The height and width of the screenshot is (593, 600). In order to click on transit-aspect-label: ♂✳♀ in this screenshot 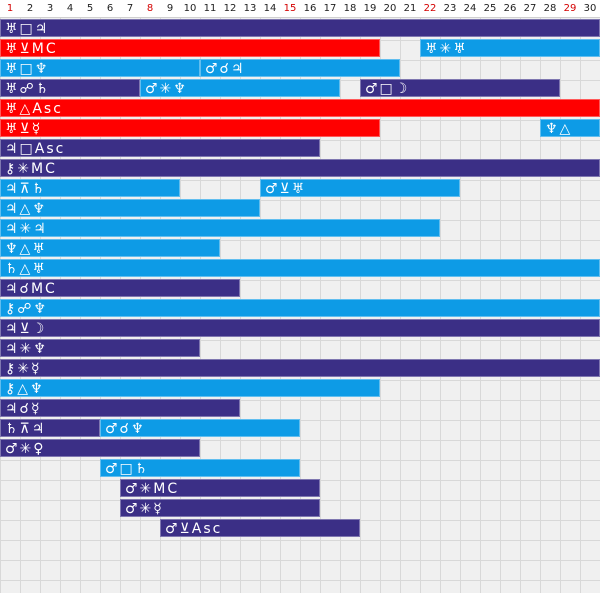, I will do `click(25, 449)`.